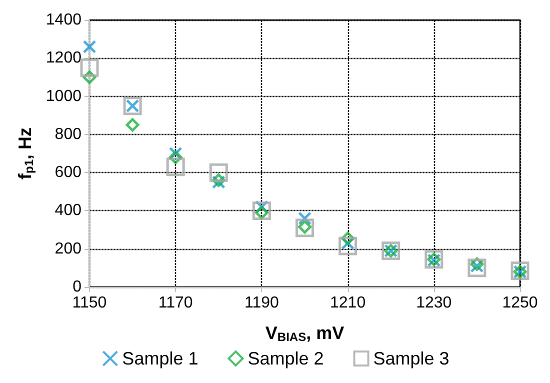 Image resolution: width=550 pixels, height=383 pixels. I want to click on y-tick-label: 1000, so click(64, 96).